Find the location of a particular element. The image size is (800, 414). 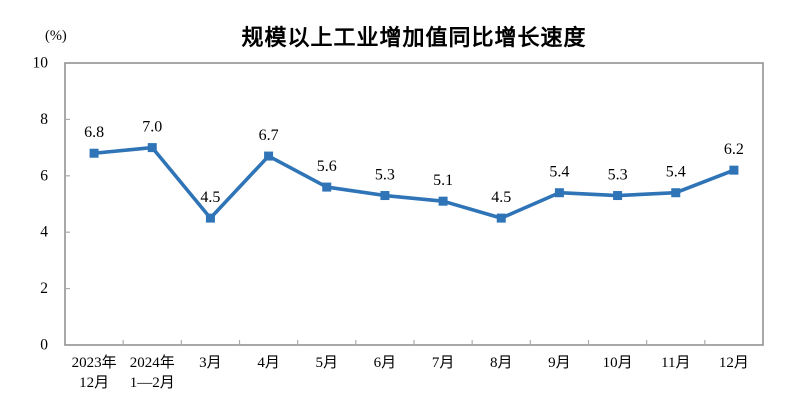

x-category-label: 5月 is located at coordinates (326, 363).